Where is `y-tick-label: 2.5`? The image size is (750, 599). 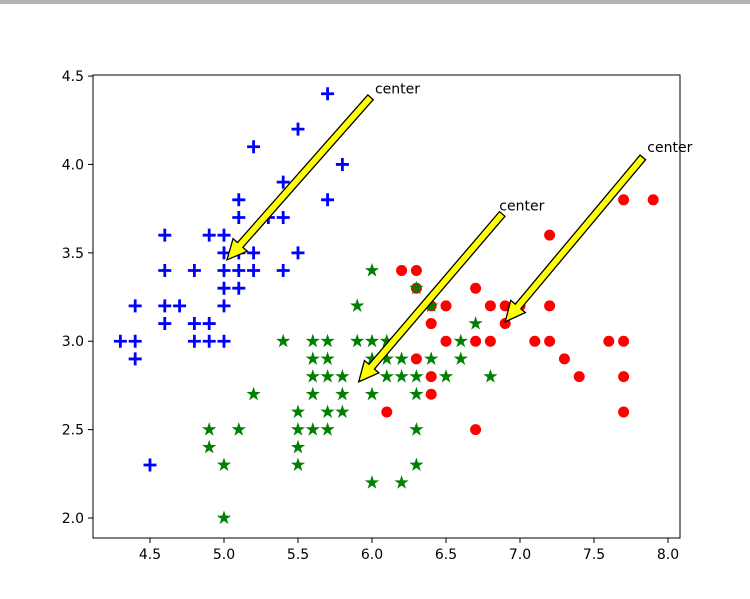 y-tick-label: 2.5 is located at coordinates (73, 431).